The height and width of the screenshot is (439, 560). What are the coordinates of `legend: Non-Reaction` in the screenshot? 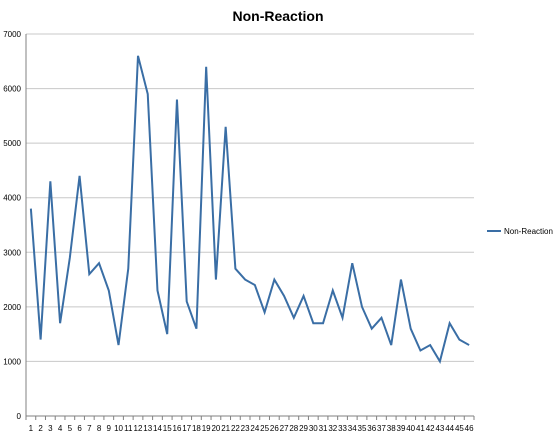 It's located at (520, 231).